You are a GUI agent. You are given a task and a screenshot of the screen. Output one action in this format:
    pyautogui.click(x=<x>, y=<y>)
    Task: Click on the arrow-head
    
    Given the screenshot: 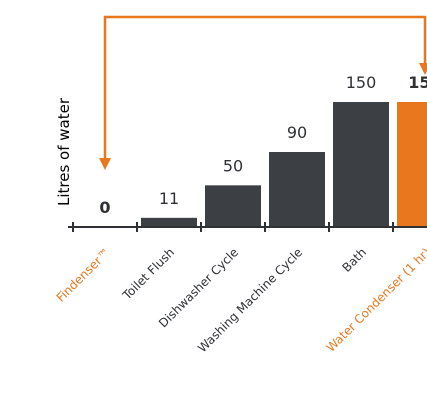 What is the action you would take?
    pyautogui.click(x=105, y=164)
    